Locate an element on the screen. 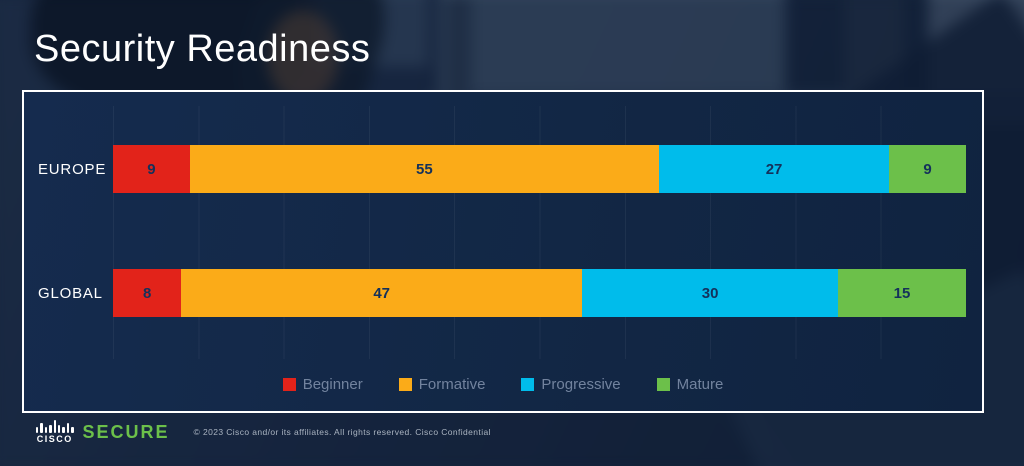 This screenshot has width=1024, height=466. bar-segment-progressive: 30 is located at coordinates (710, 293).